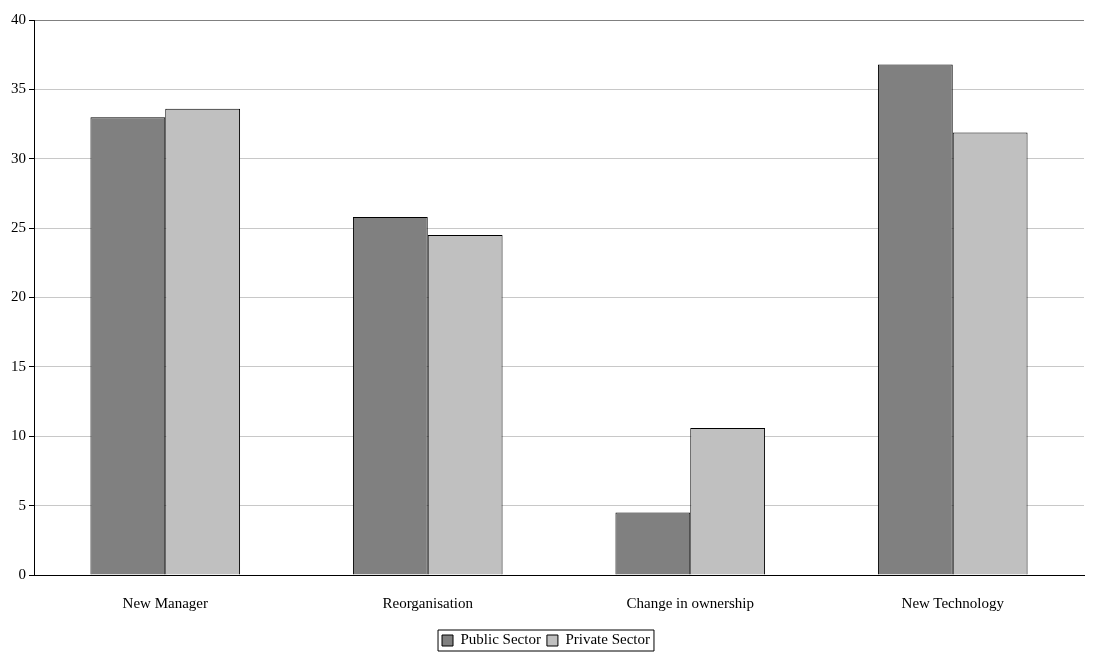  Describe the element at coordinates (18, 88) in the screenshot. I see `y-tick-label: 35` at that location.